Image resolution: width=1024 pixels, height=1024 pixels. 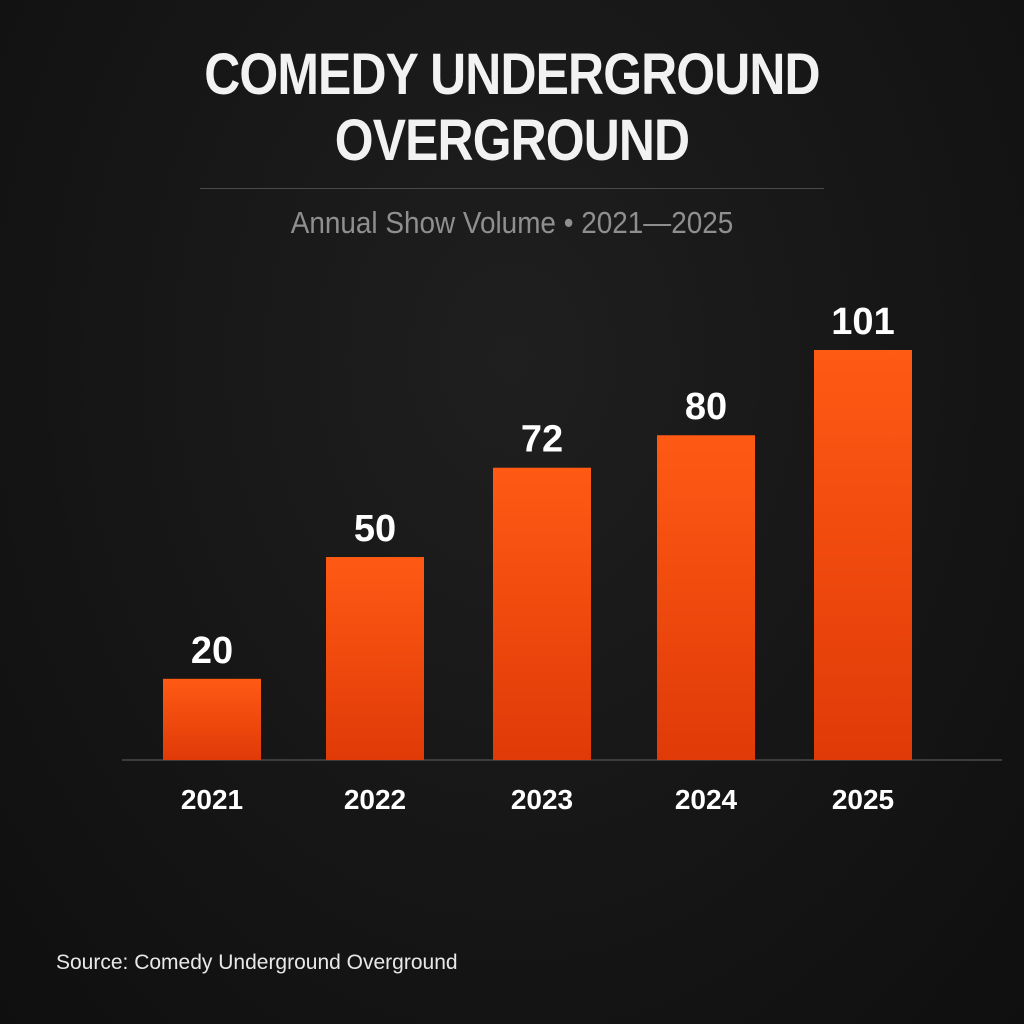 I want to click on value-label-2025: 101, so click(x=862, y=322).